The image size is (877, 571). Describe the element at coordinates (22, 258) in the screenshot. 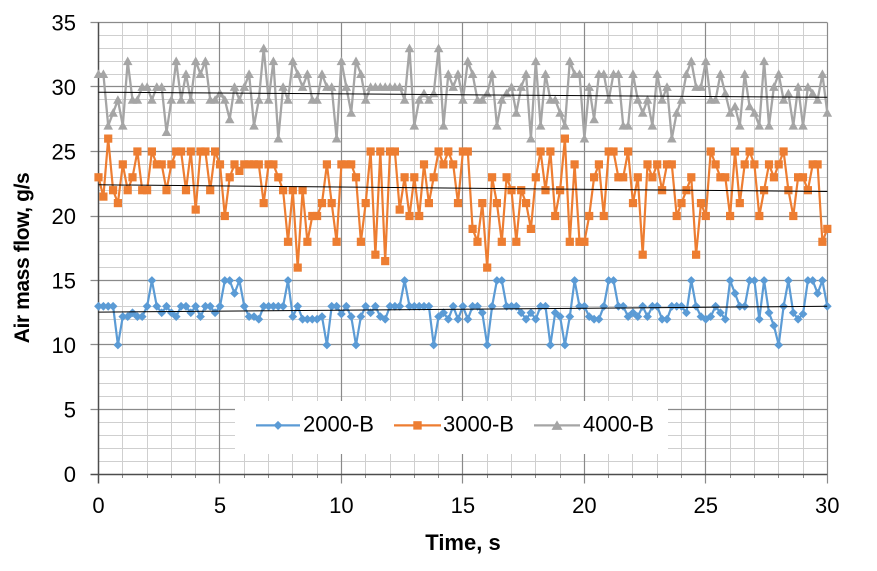

I see `svg-text: Air mass flow, g/s` at that location.